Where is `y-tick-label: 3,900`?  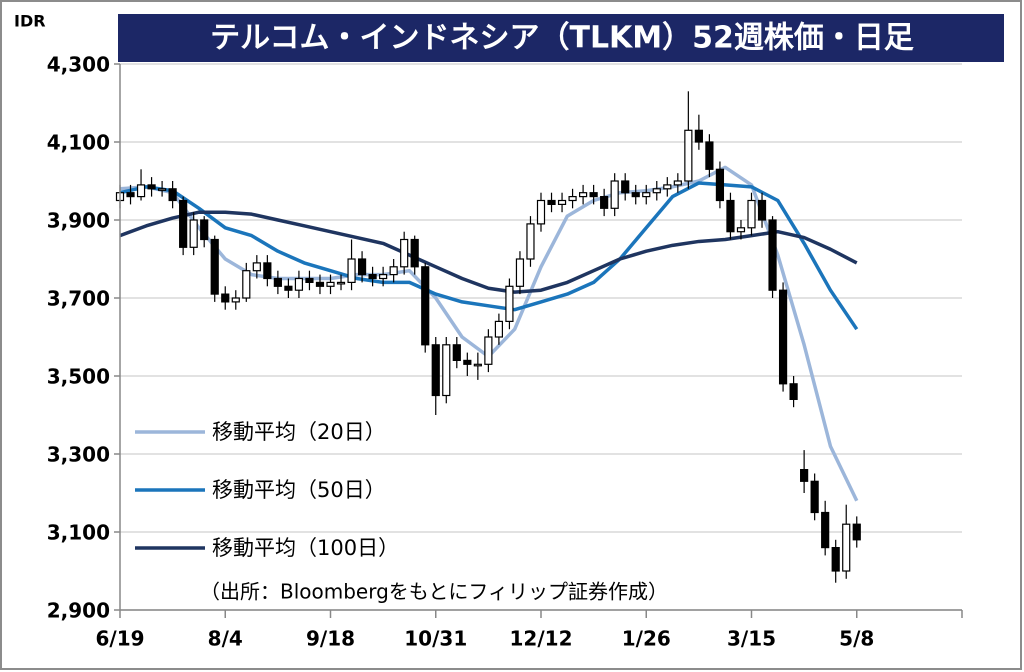
y-tick-label: 3,900 is located at coordinates (78, 221).